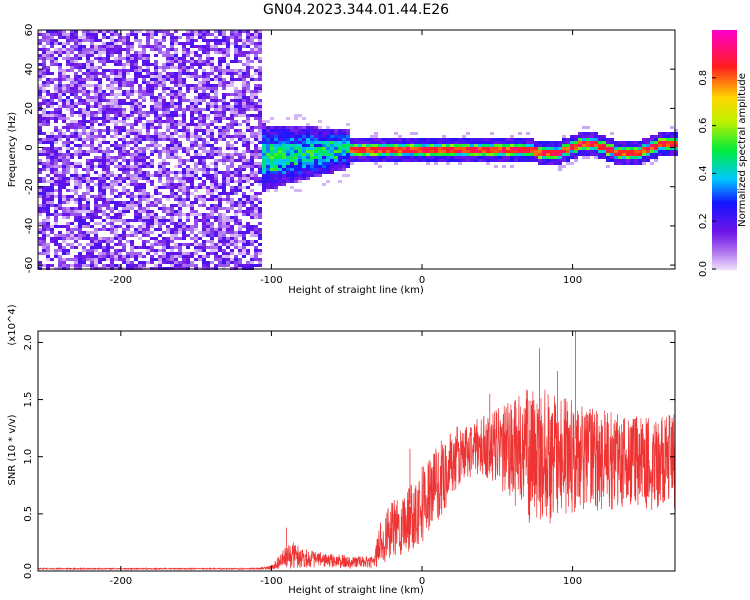  What do you see at coordinates (703, 269) in the screenshot?
I see `colorbar-tick-label: 0.0` at bounding box center [703, 269].